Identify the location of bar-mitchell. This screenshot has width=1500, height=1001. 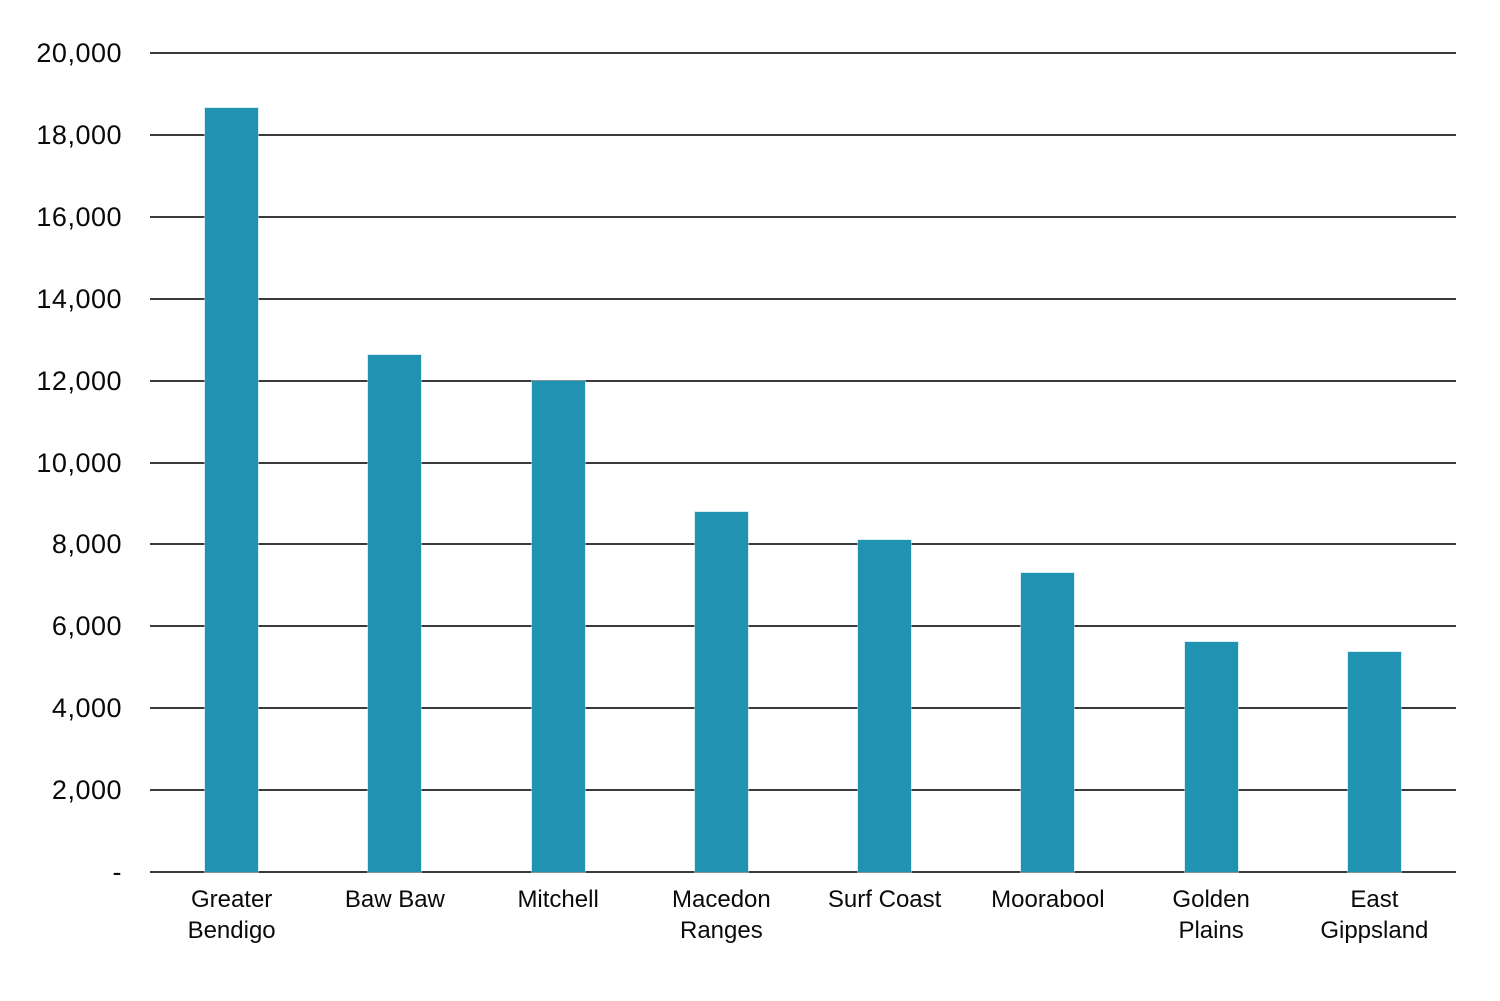
(558, 626).